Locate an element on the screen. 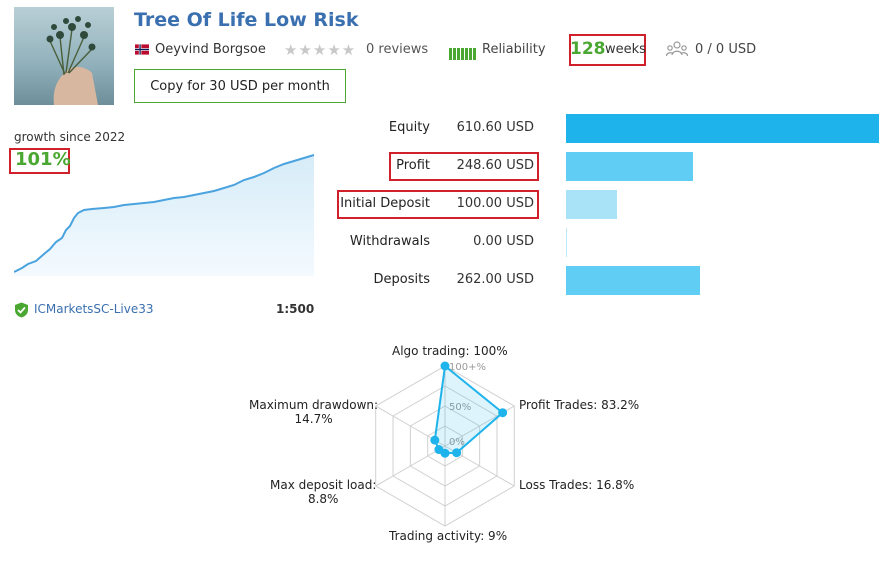 The height and width of the screenshot is (570, 890). radar-axis-label-line: Algo trading: 100% is located at coordinates (450, 351).